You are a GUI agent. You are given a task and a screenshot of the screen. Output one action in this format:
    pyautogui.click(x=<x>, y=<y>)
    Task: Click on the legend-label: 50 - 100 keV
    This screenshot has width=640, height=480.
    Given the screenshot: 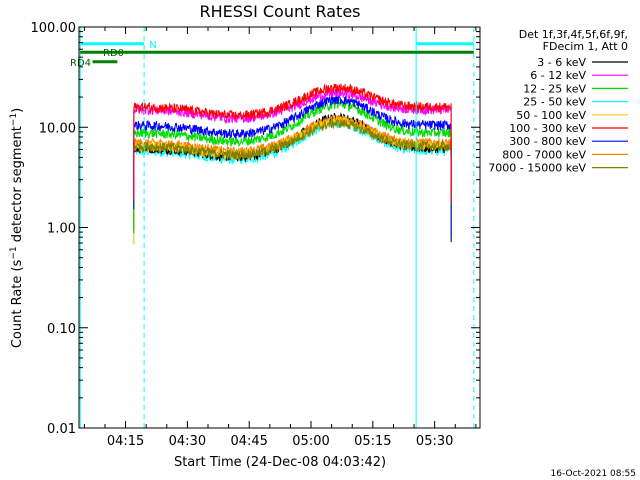 What is the action you would take?
    pyautogui.click(x=551, y=115)
    